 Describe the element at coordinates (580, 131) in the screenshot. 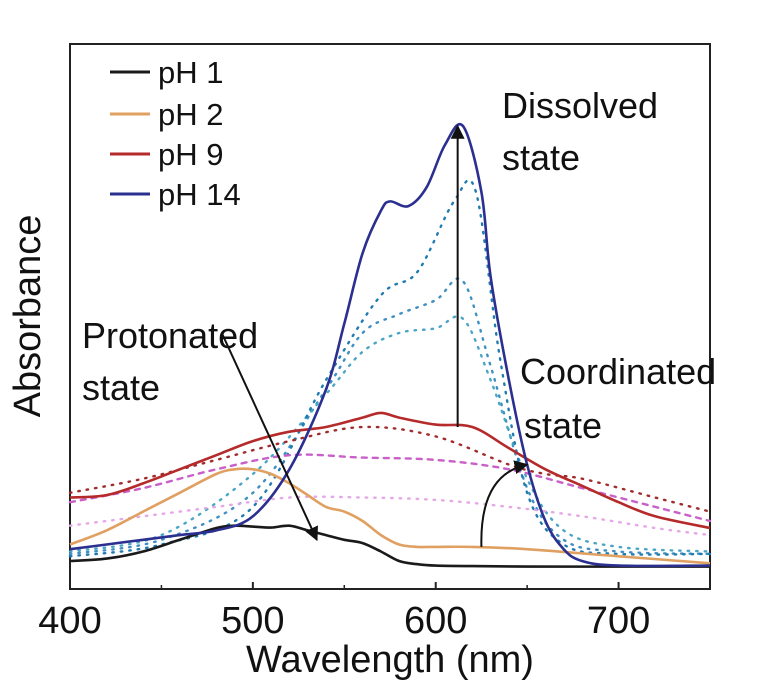

I see `annotation-dissolved: Dissolved state` at that location.